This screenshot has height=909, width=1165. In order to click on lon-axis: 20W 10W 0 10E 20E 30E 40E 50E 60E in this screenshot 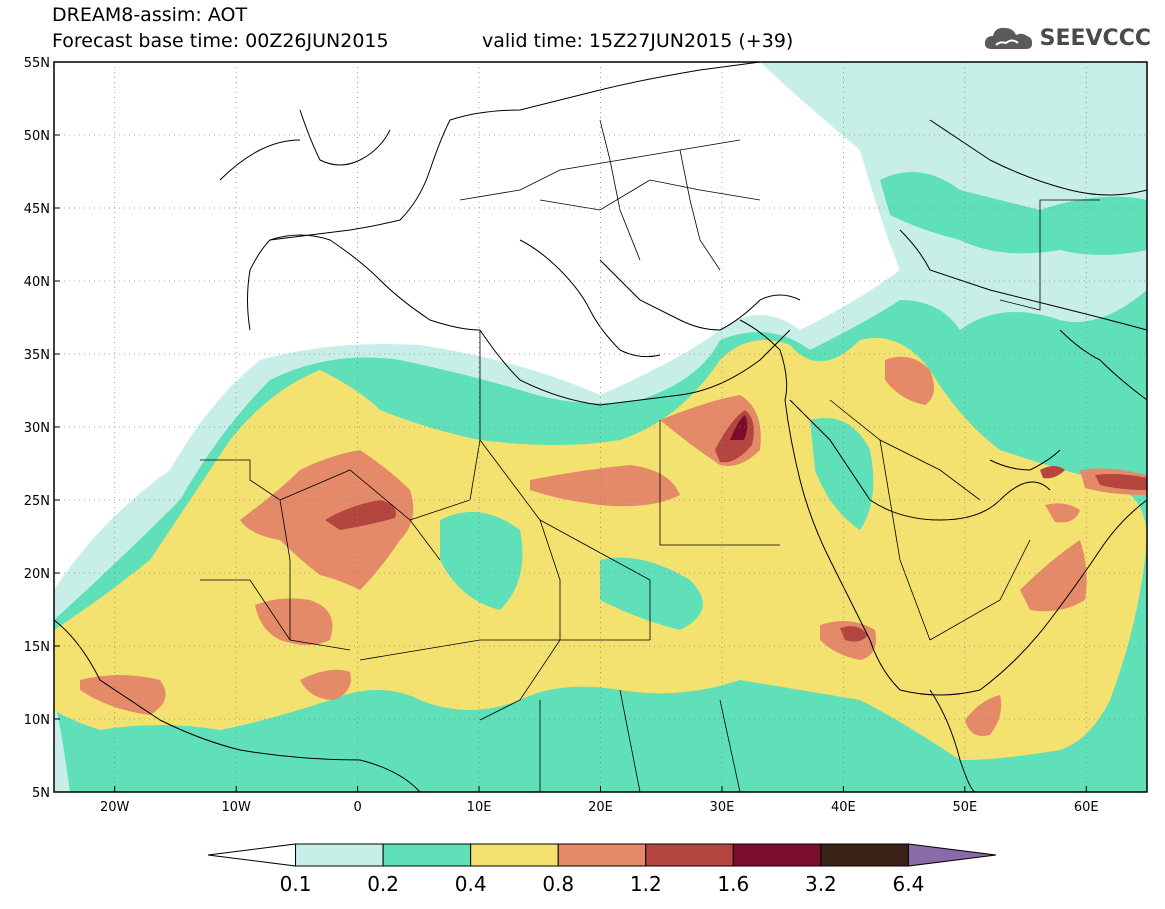, I will do `click(599, 807)`.